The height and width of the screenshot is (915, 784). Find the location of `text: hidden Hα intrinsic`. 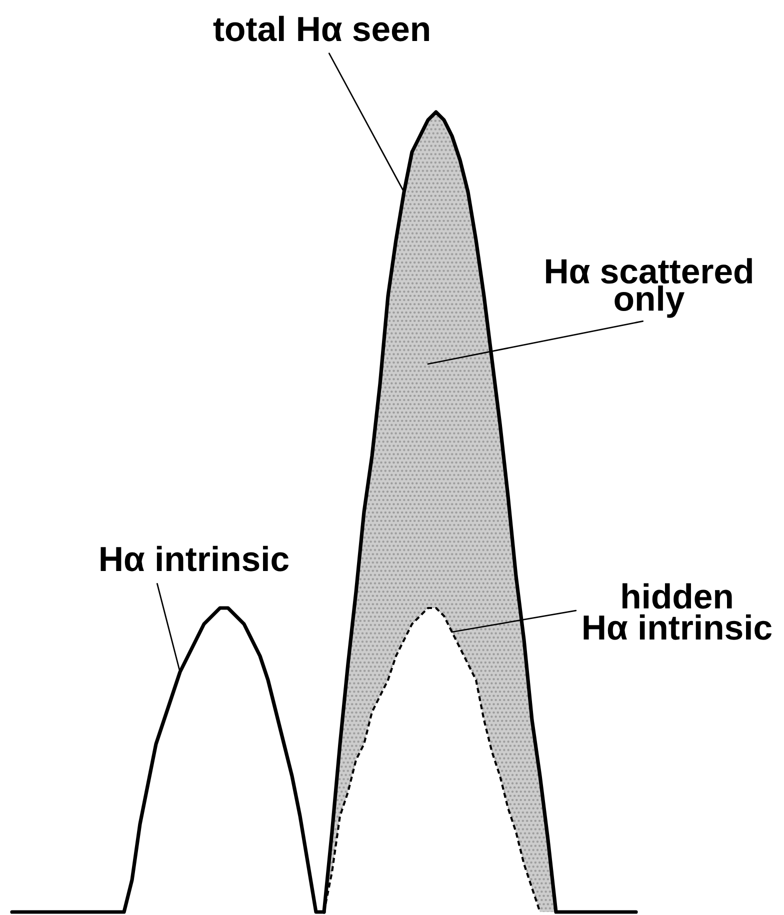

text: hidden Hα intrinsic is located at coordinates (678, 611).